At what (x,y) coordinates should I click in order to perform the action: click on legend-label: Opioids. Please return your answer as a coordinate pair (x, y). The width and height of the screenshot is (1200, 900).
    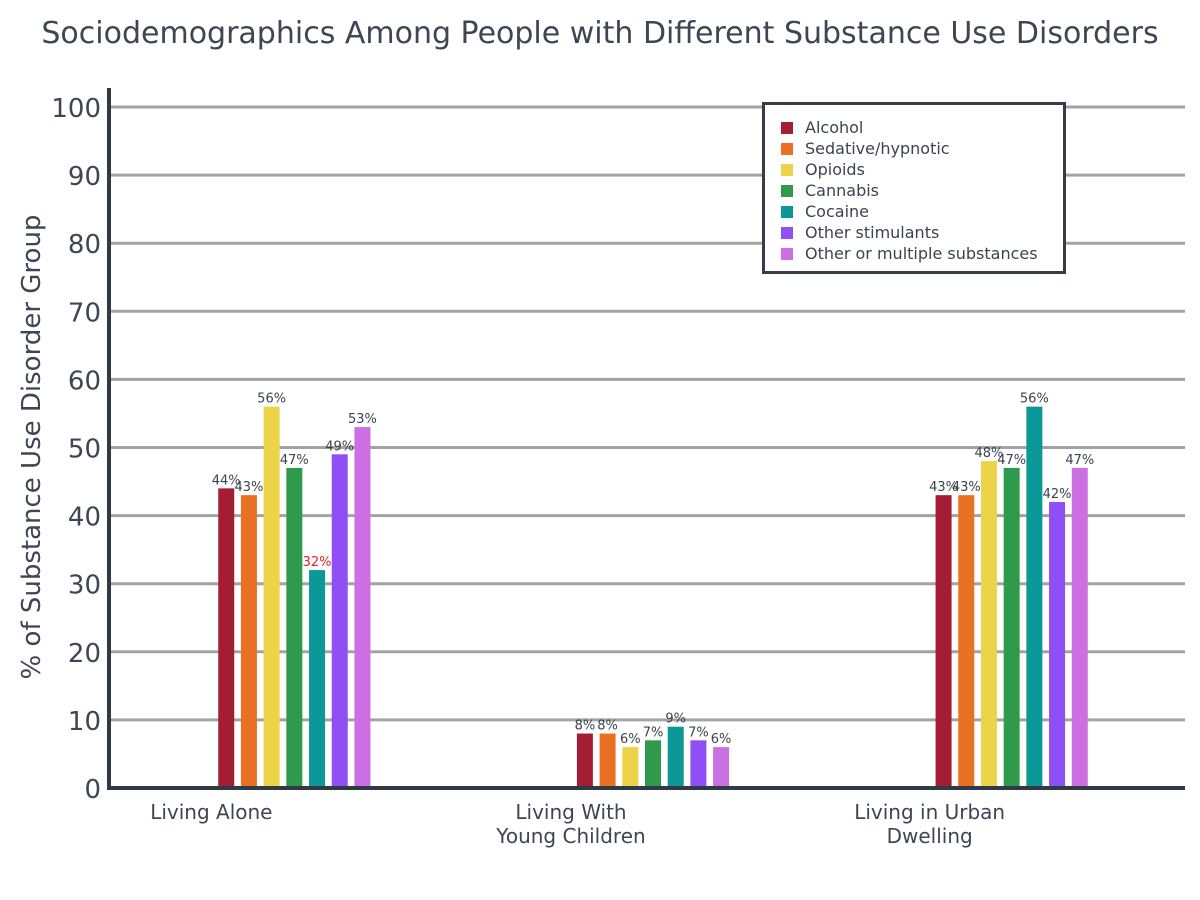
    Looking at the image, I should click on (835, 169).